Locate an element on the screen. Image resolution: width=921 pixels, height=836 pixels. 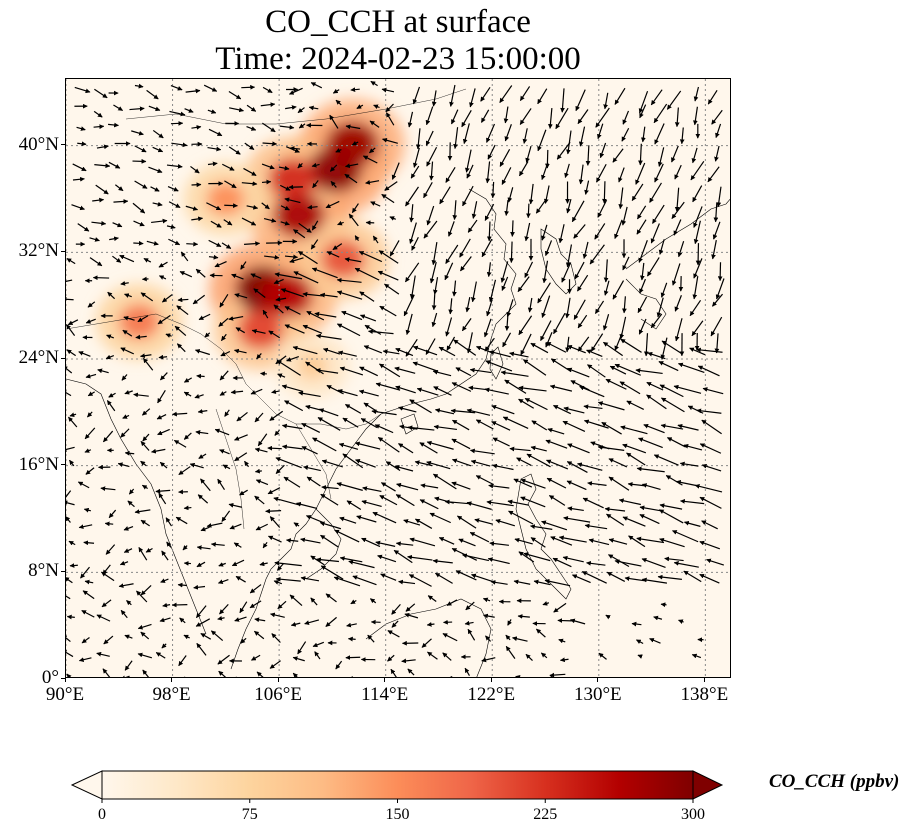
colorbar-extend-max is located at coordinates (708, 785).